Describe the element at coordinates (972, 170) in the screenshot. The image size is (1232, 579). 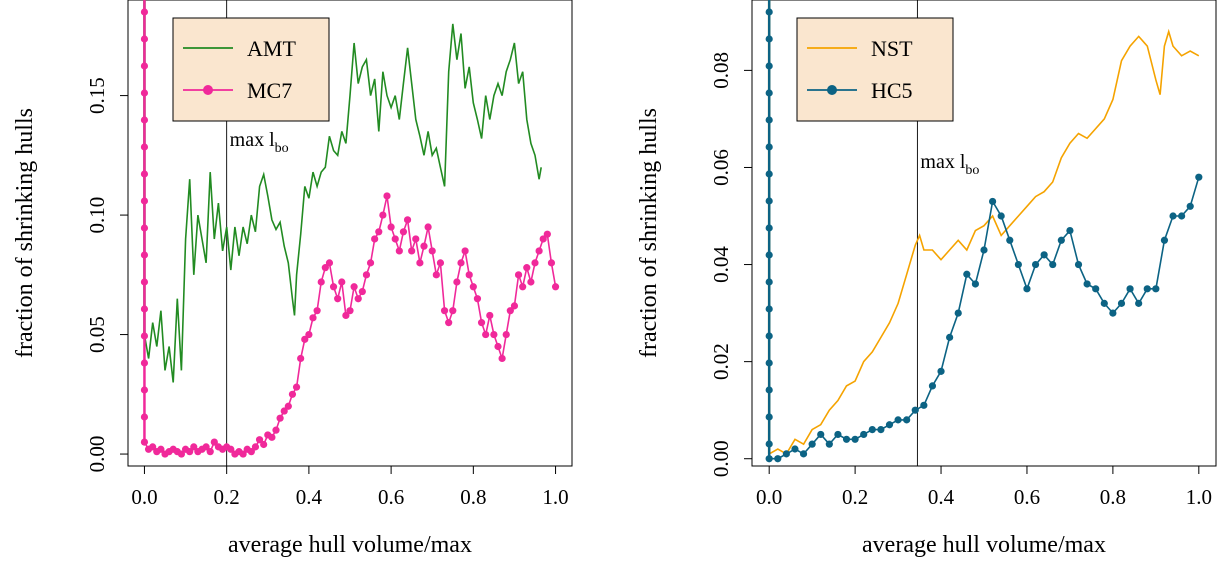
I see `max-lbo-label-sub: bo` at that location.